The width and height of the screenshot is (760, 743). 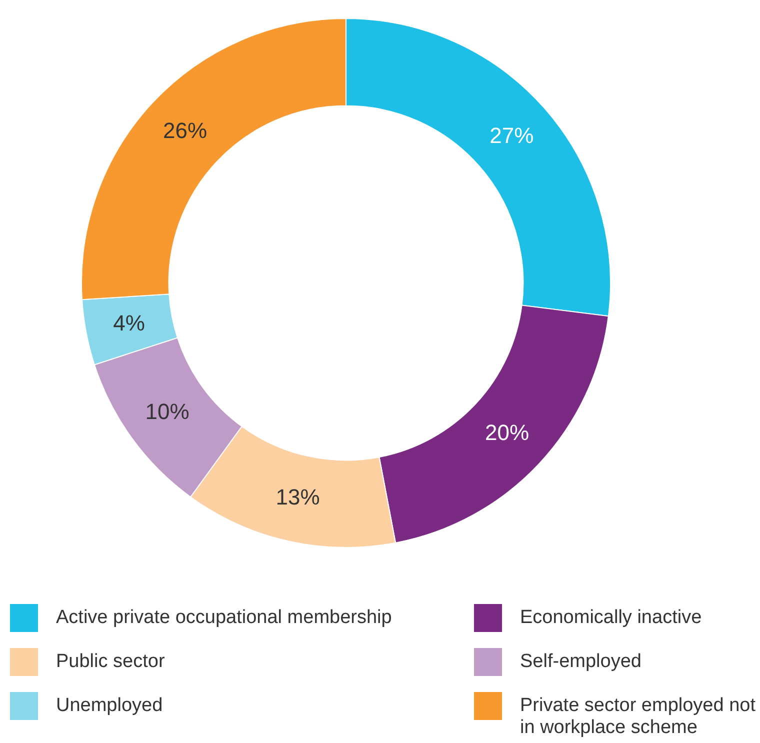 I want to click on data-label: 4%, so click(x=129, y=323).